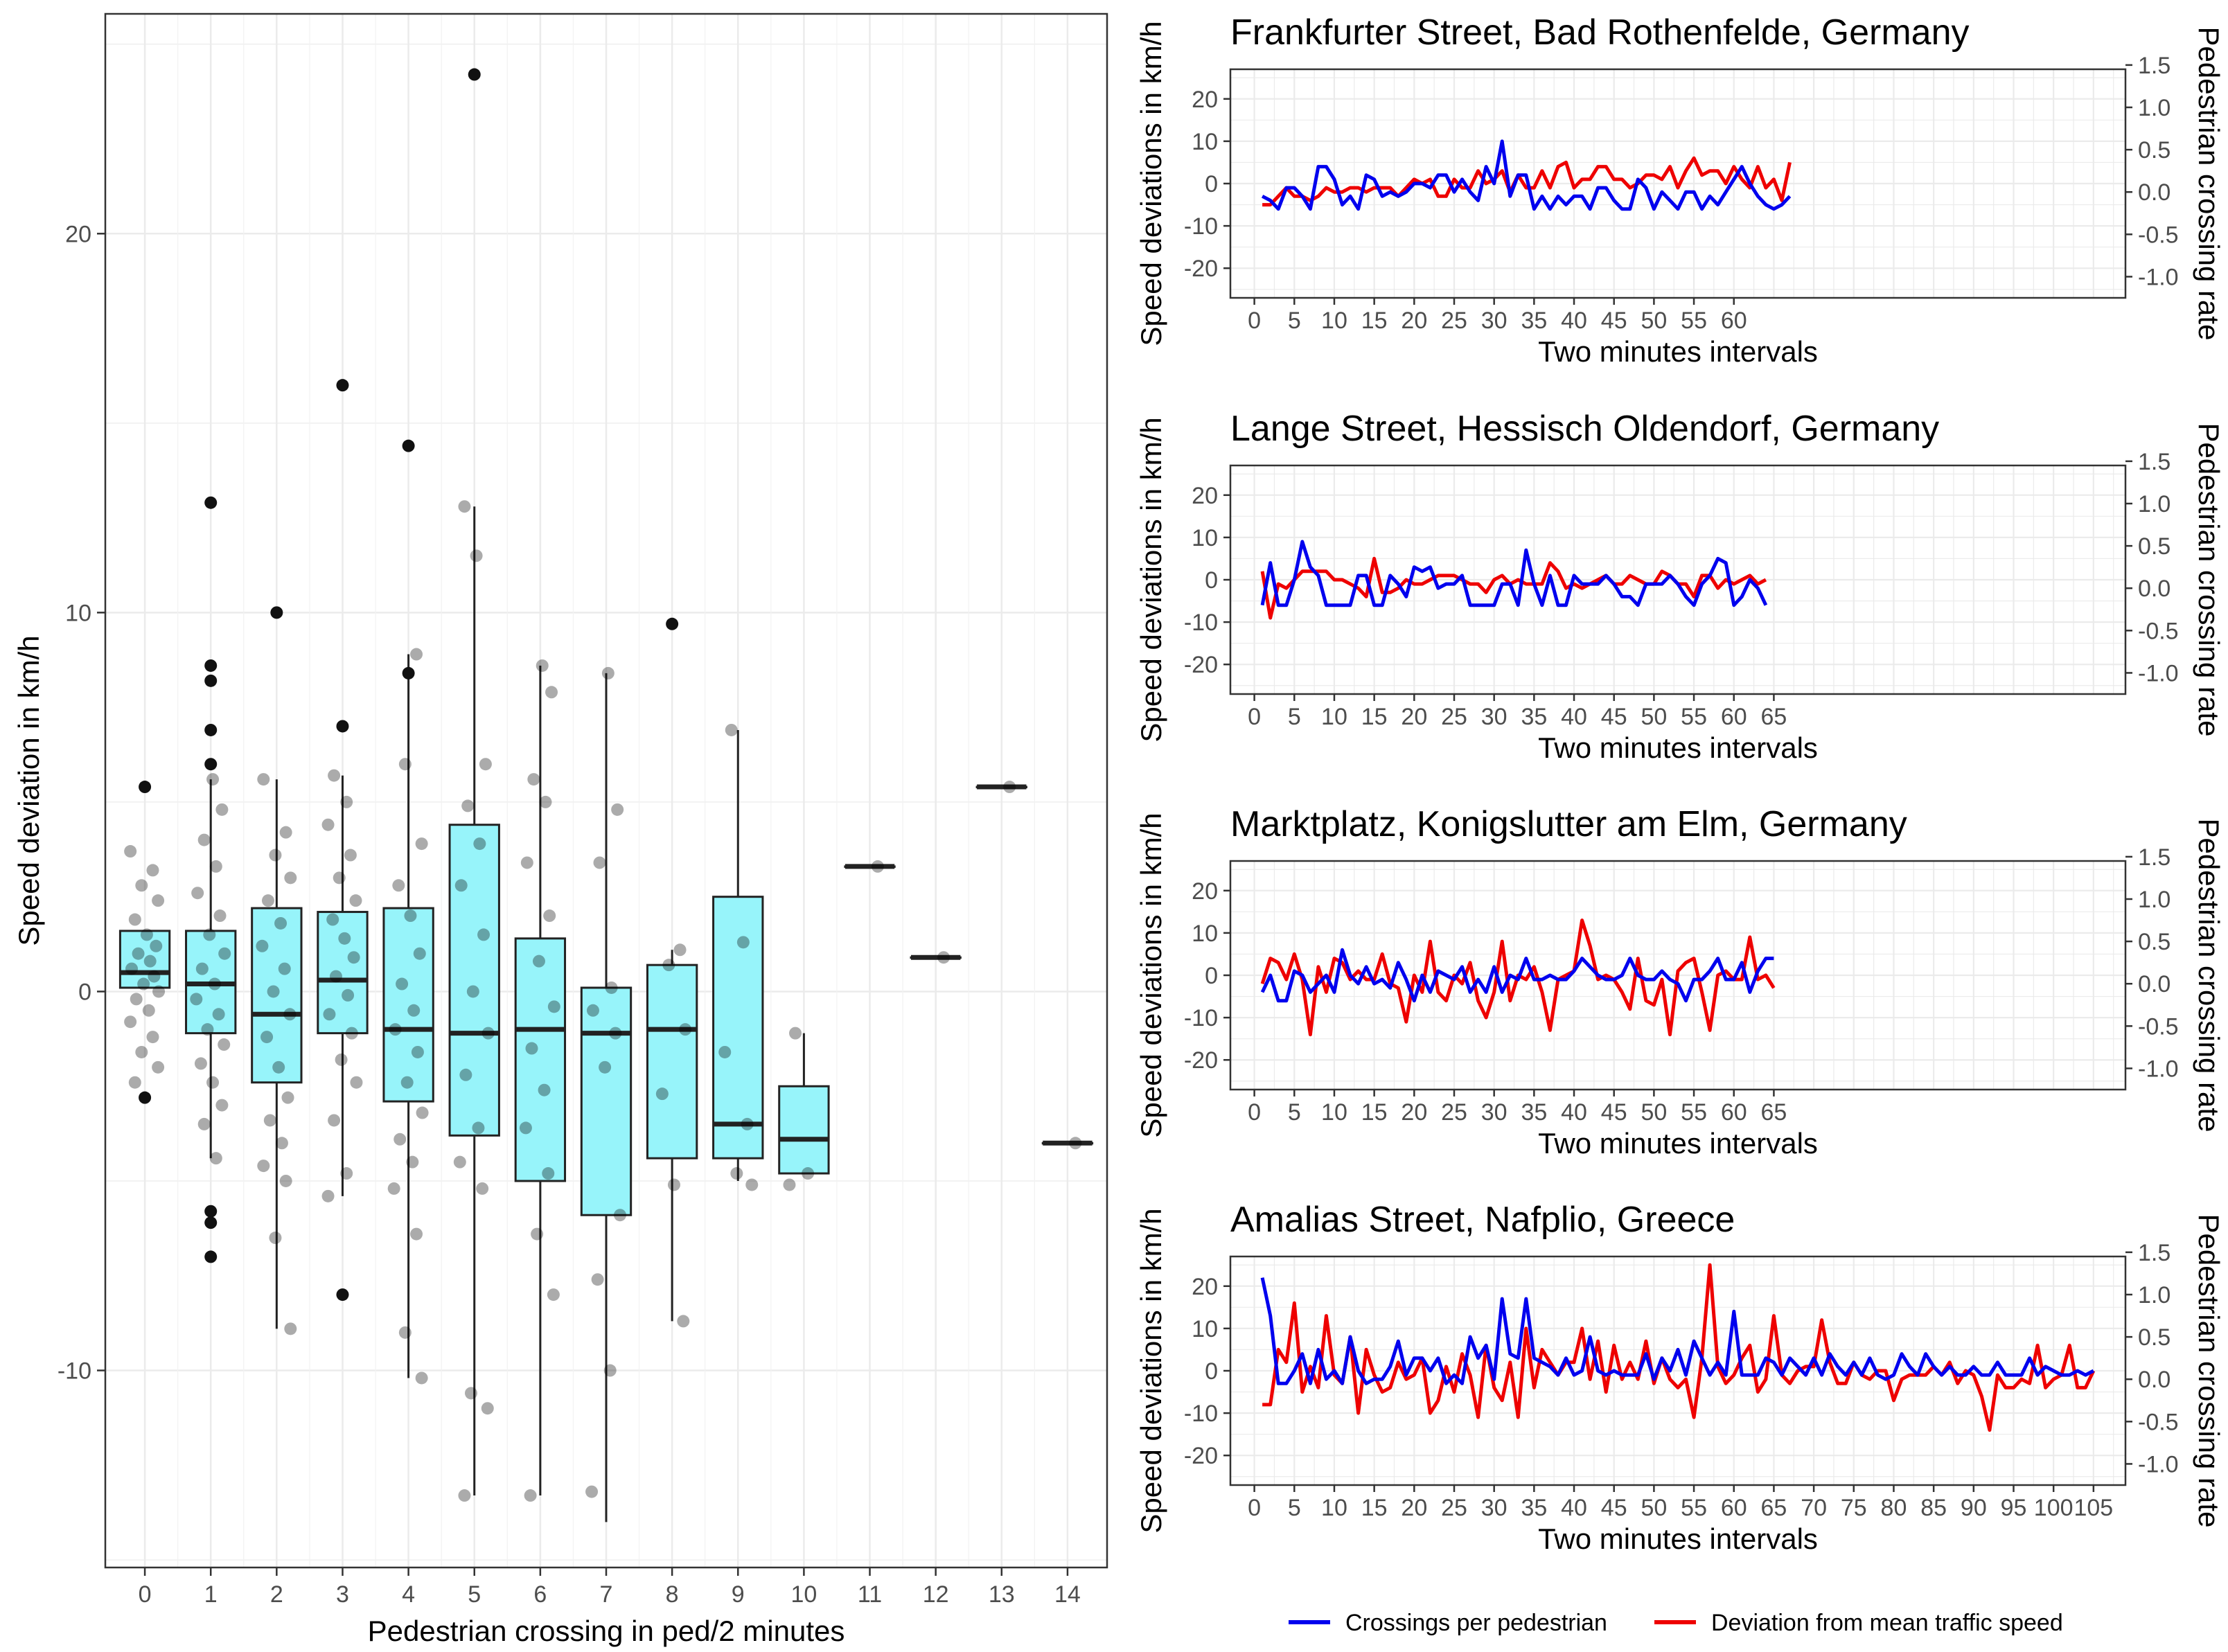  What do you see at coordinates (1887, 1623) in the screenshot?
I see `legend-label: Deviation from mean traffic speed` at bounding box center [1887, 1623].